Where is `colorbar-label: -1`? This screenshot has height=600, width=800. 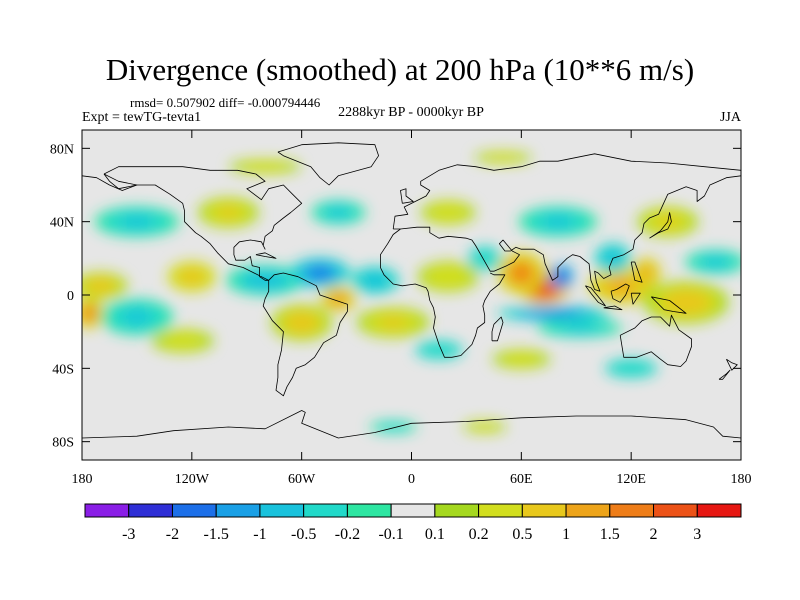 colorbar-label: -1 is located at coordinates (259, 534).